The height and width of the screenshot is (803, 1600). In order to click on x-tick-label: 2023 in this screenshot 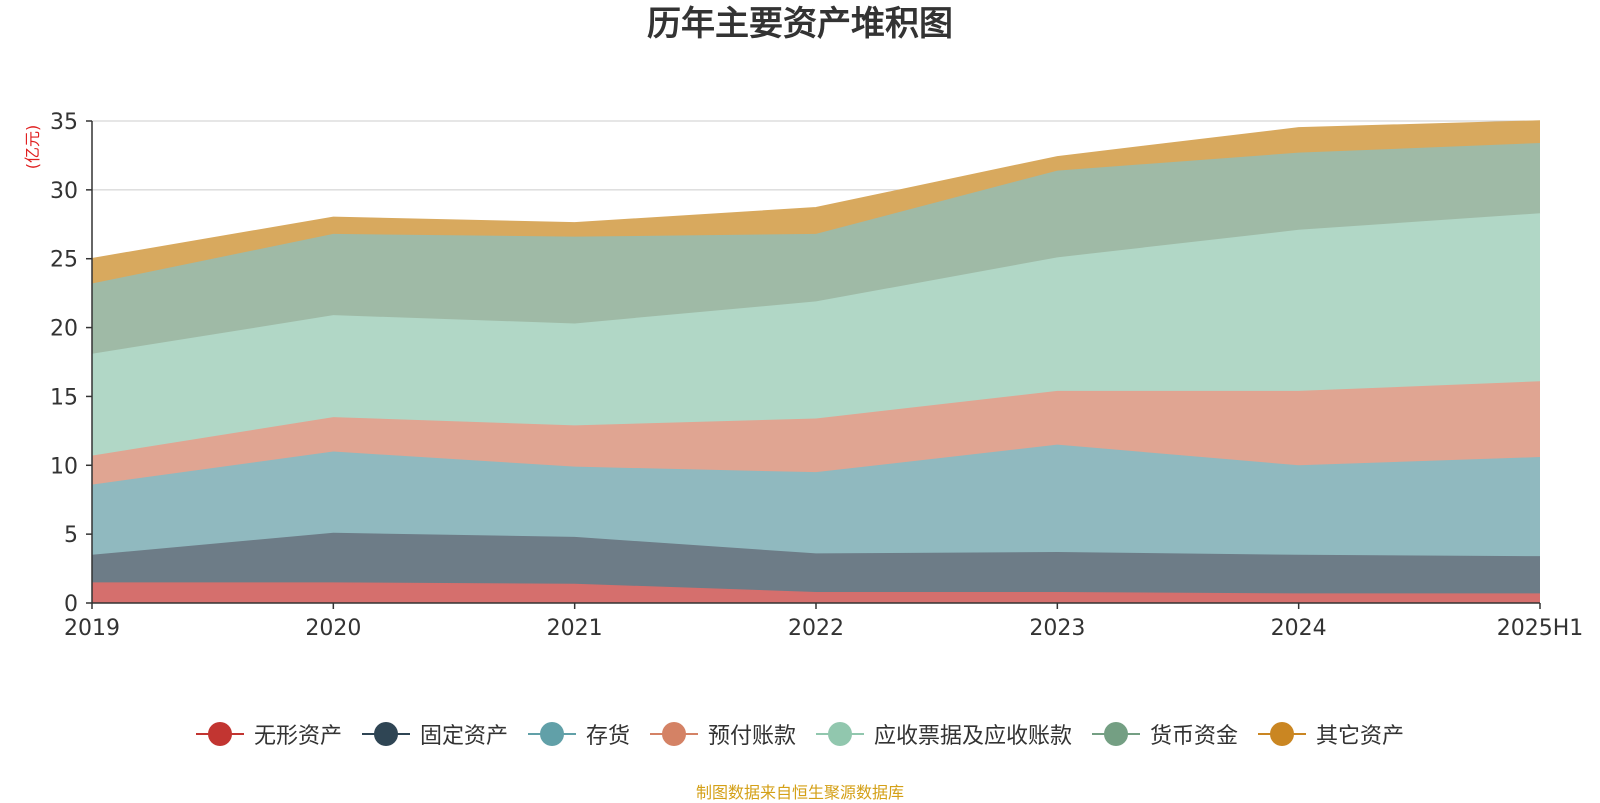, I will do `click(1057, 628)`.